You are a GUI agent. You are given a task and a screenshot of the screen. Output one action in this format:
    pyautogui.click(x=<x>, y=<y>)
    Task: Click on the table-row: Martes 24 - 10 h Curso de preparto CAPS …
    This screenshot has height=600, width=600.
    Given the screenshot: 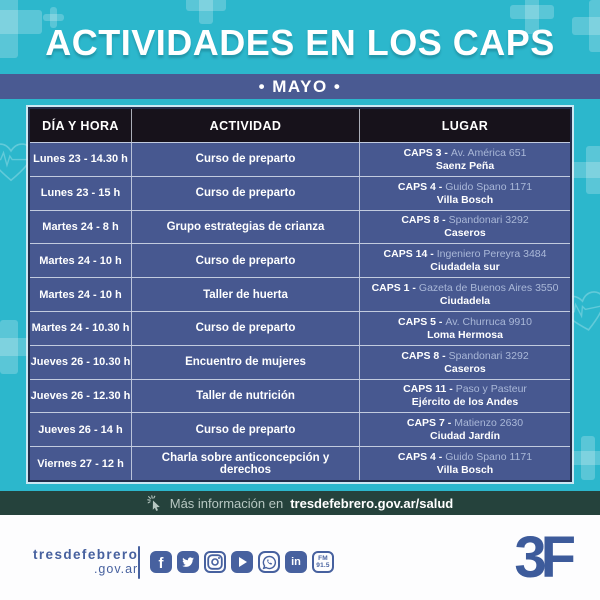 What is the action you would take?
    pyautogui.click(x=300, y=260)
    